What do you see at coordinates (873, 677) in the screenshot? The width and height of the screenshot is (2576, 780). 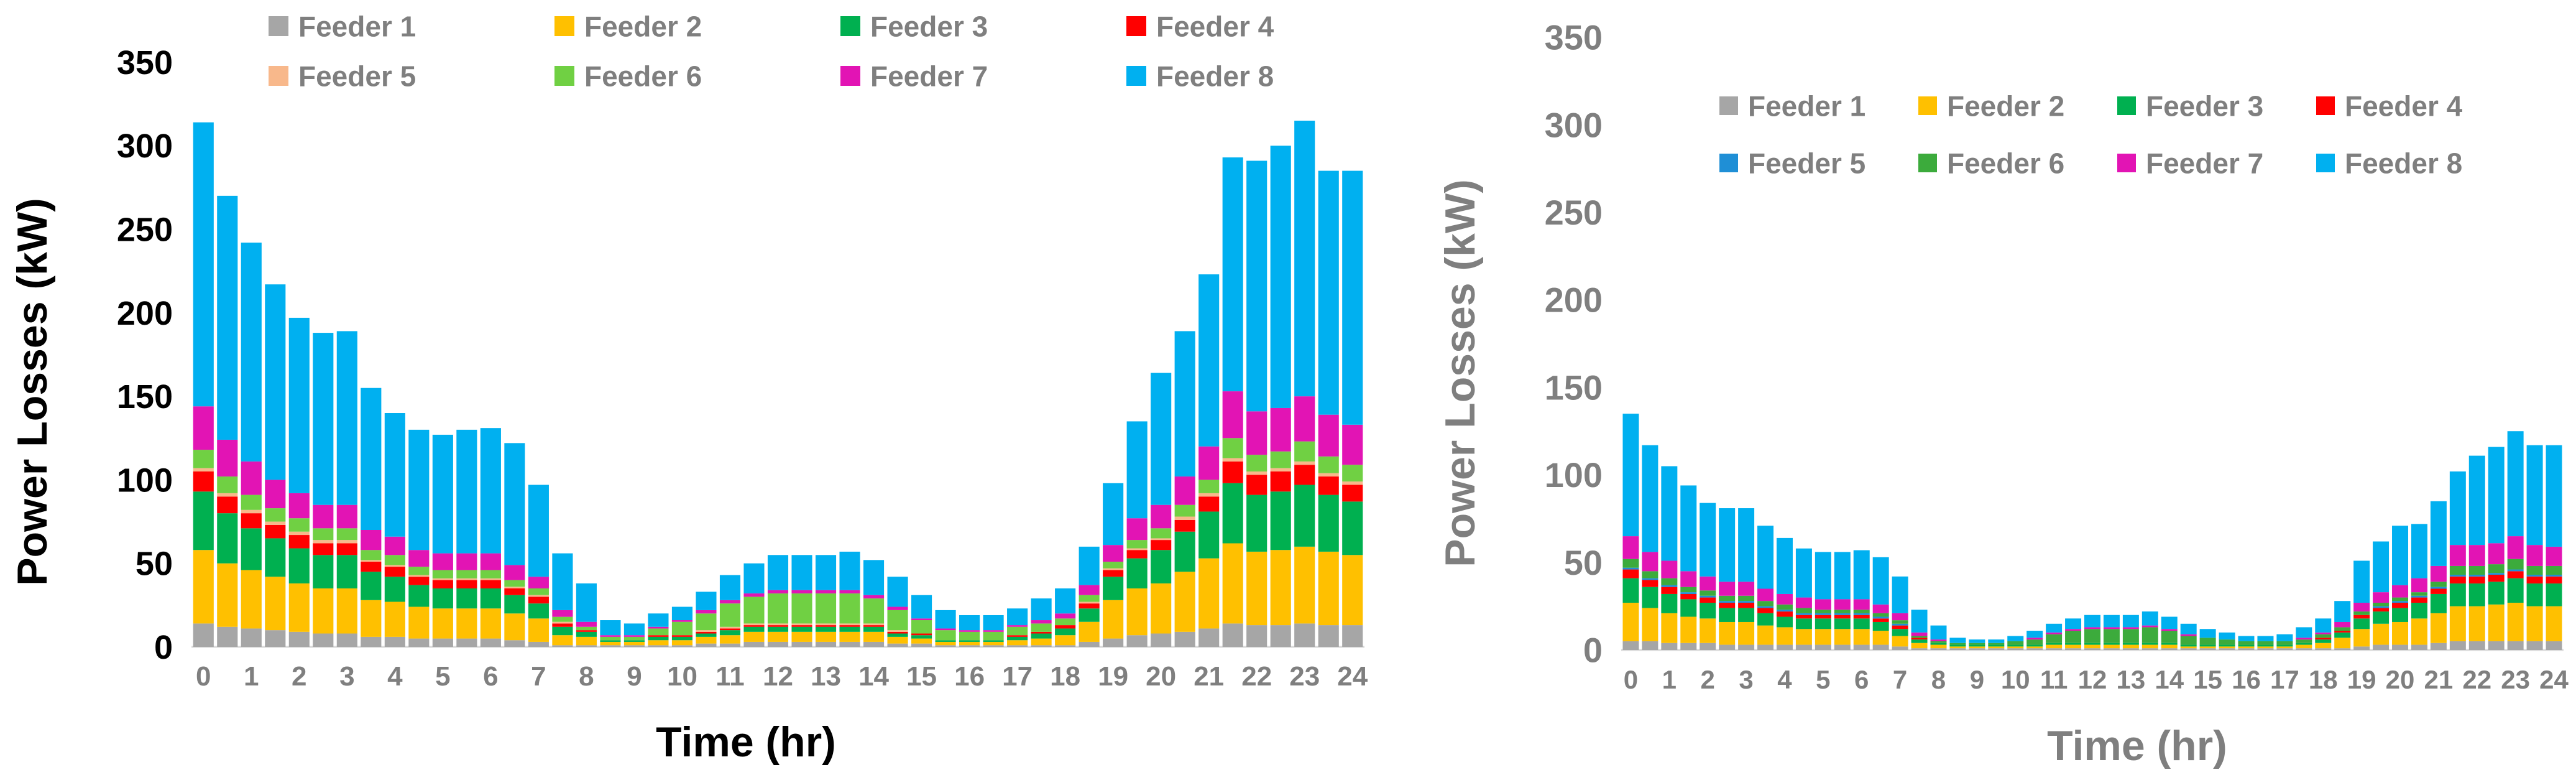 I see `left-x-tick-label: 14` at bounding box center [873, 677].